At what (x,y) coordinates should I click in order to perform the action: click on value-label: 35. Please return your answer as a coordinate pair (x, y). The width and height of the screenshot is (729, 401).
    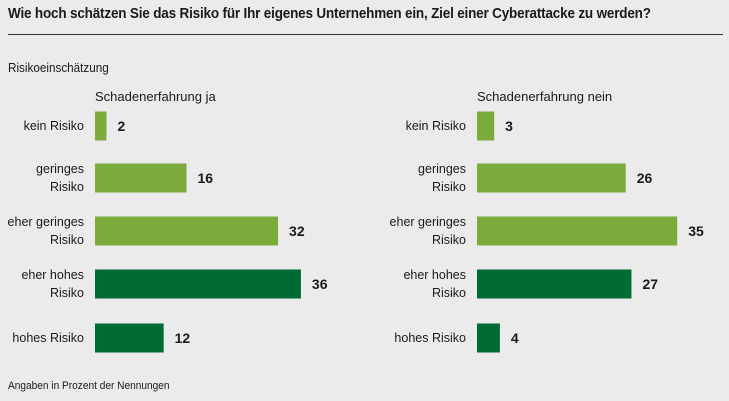
    Looking at the image, I should click on (696, 231).